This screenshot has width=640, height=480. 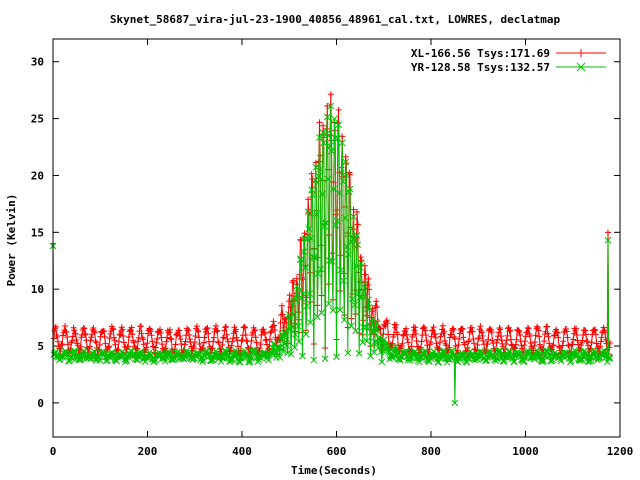 What do you see at coordinates (40, 346) in the screenshot?
I see `y-tick-label: 5` at bounding box center [40, 346].